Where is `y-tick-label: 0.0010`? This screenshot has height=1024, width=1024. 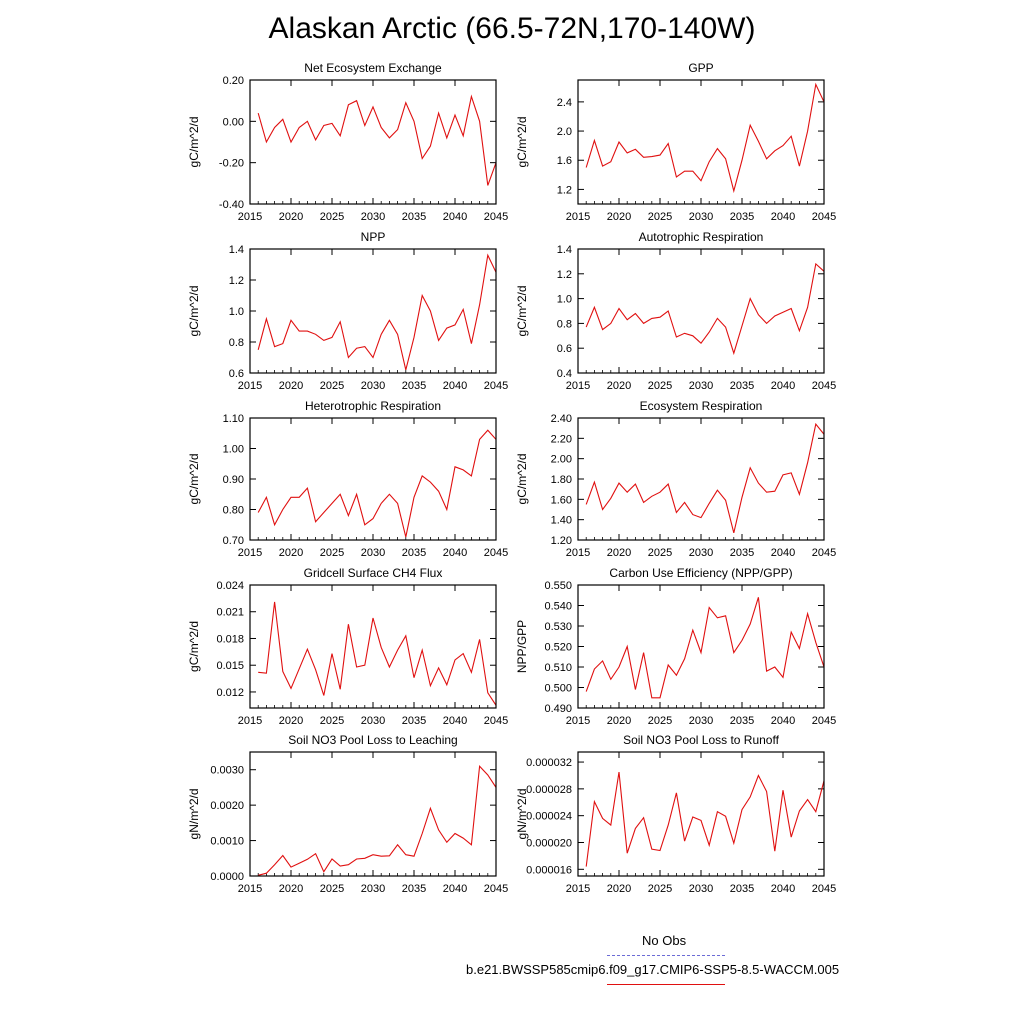 y-tick-label: 0.0010 is located at coordinates (227, 842).